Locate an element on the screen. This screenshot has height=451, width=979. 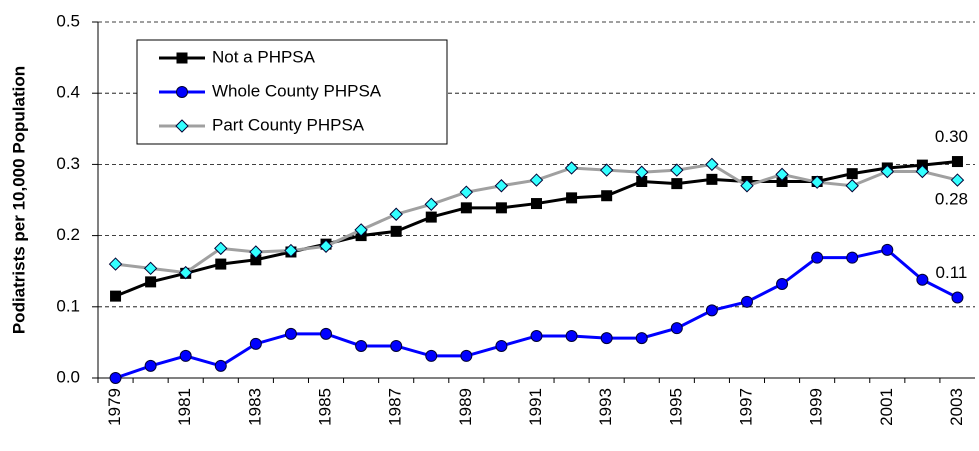
y-tick-label: 0.2 is located at coordinates (68, 234).